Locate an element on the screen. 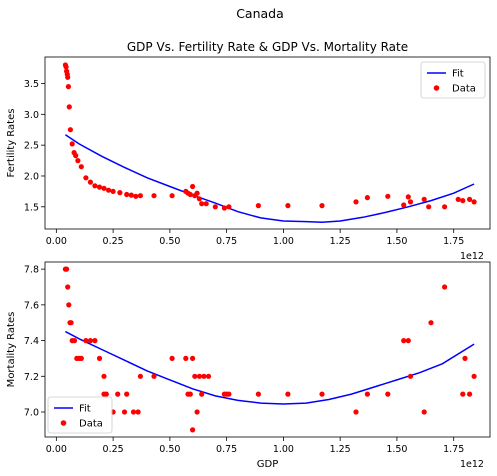  y-tick-label: 2.0 is located at coordinates (31, 176).